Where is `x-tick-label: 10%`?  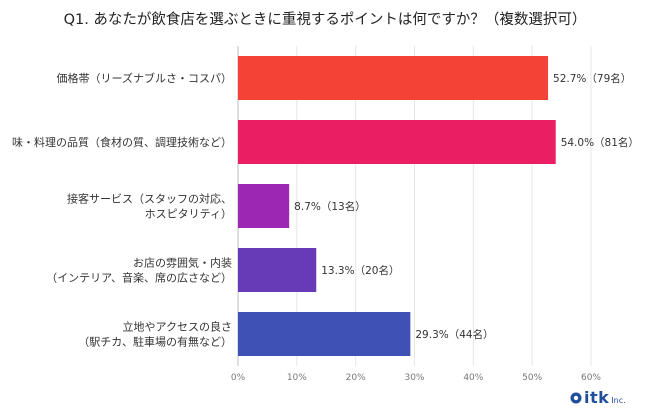
x-tick-label: 10% is located at coordinates (297, 378).